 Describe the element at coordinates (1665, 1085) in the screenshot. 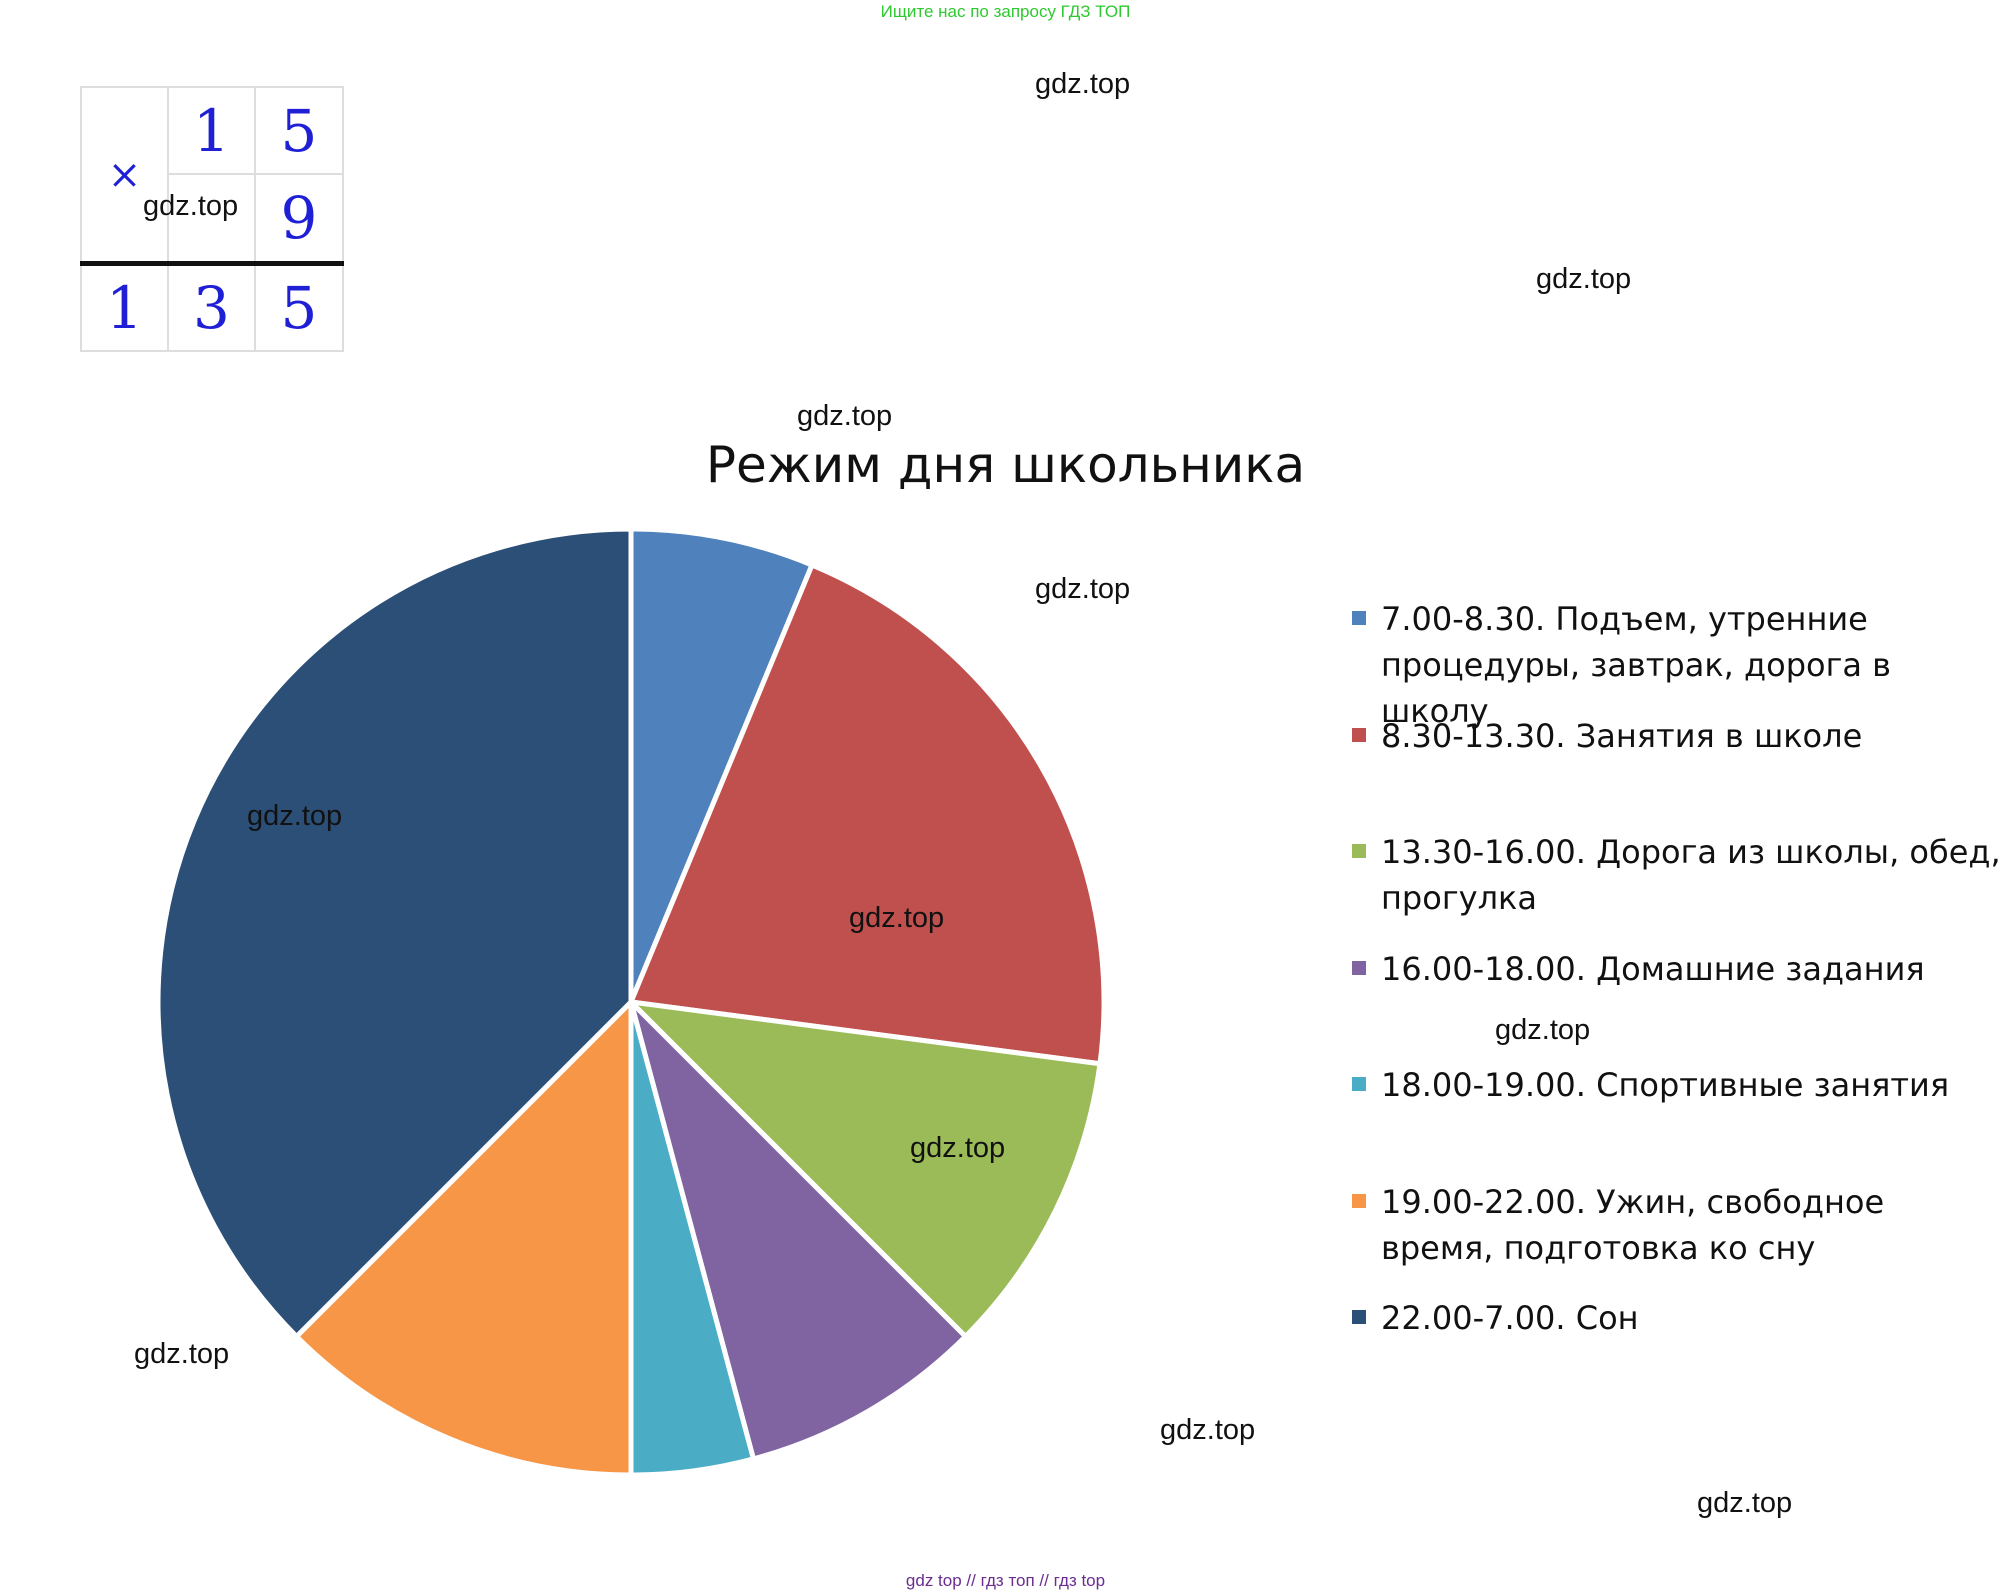

I see `legend-label: 18.00-19.00. Спортивные занятия` at that location.